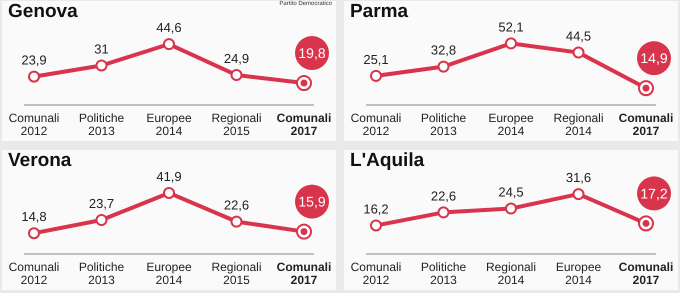 The height and width of the screenshot is (293, 680). Describe the element at coordinates (34, 60) in the screenshot. I see `data-label: 23,9` at that location.